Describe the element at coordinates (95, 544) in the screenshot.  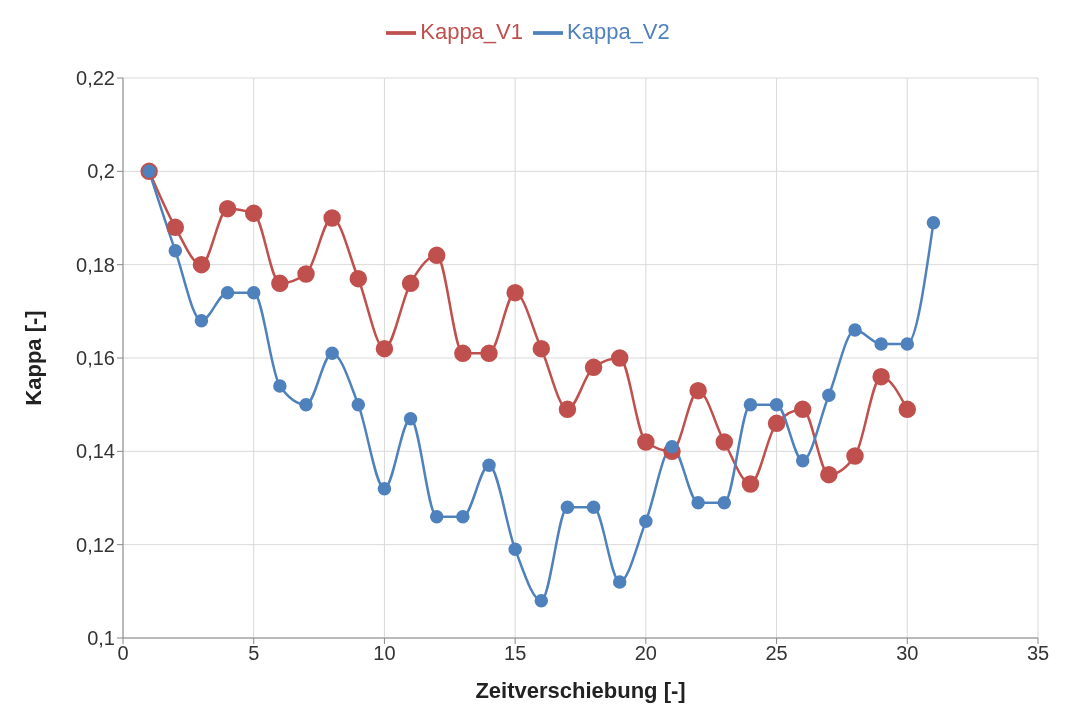
I see `y-tick-label: 0,12` at that location.